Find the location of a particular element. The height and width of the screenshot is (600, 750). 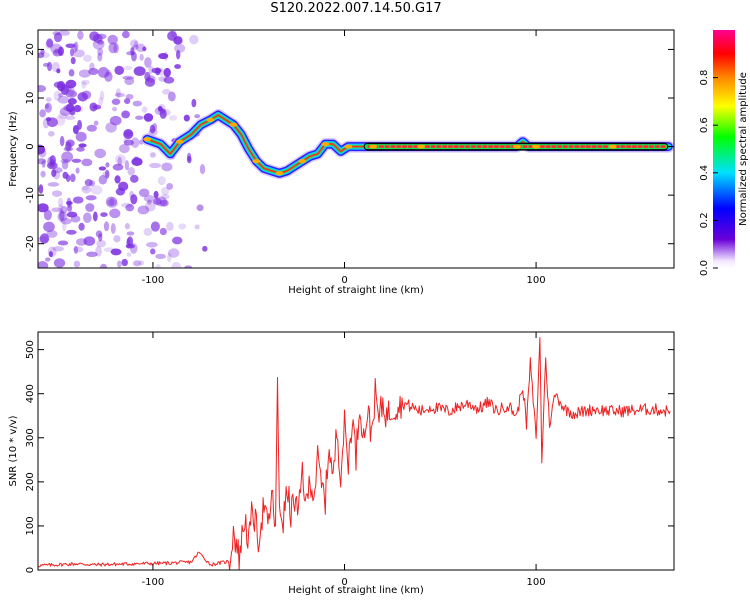

colorbar-tick-label: 0.6 is located at coordinates (704, 125).